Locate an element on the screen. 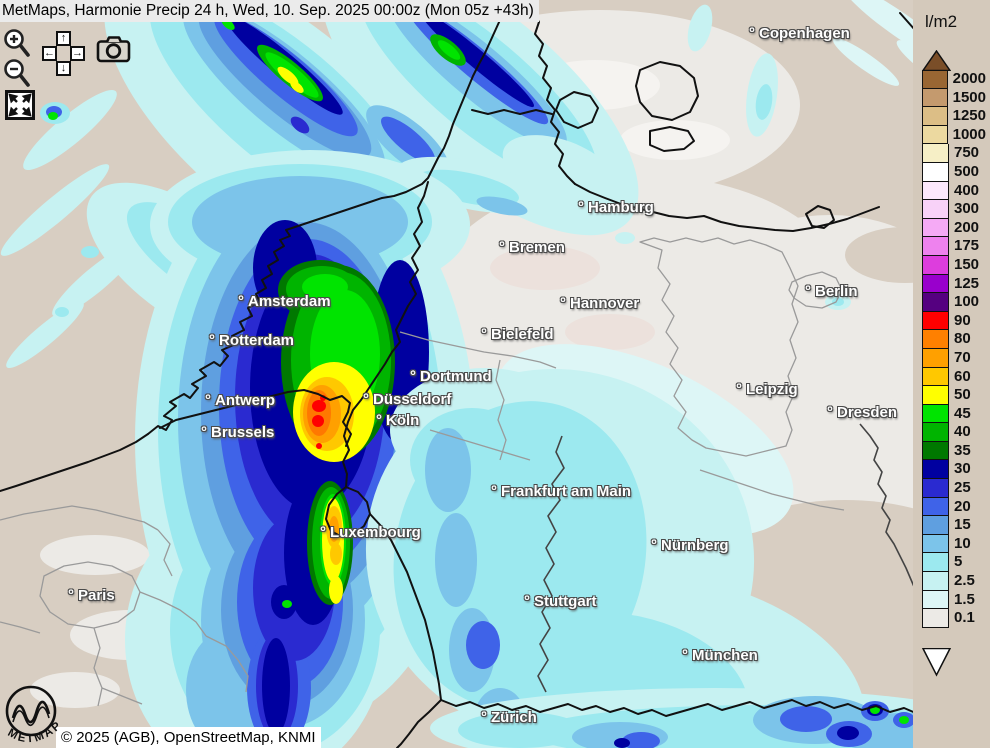  legend-entry: 300 is located at coordinates (954, 209).